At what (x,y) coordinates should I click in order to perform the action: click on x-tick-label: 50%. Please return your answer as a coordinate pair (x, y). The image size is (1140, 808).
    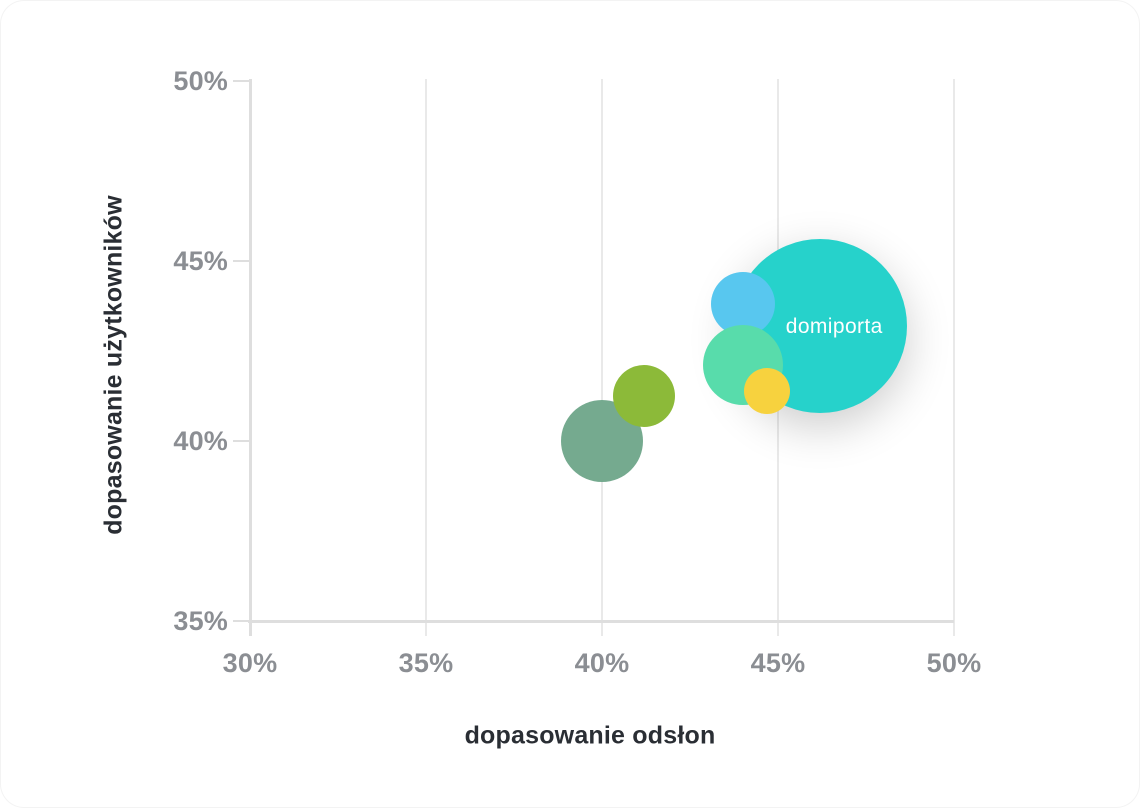
    Looking at the image, I should click on (954, 663).